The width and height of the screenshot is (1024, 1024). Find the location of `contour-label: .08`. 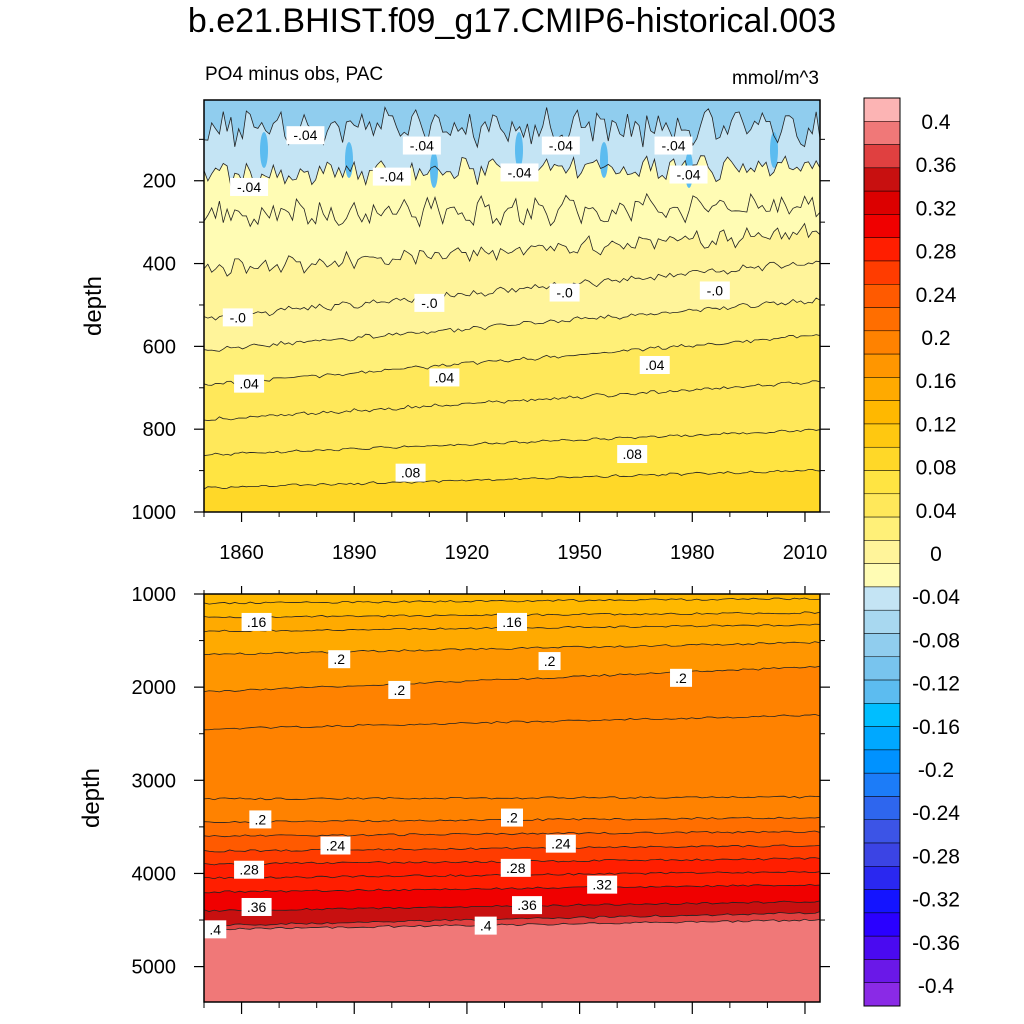

contour-label: .08 is located at coordinates (410, 472).